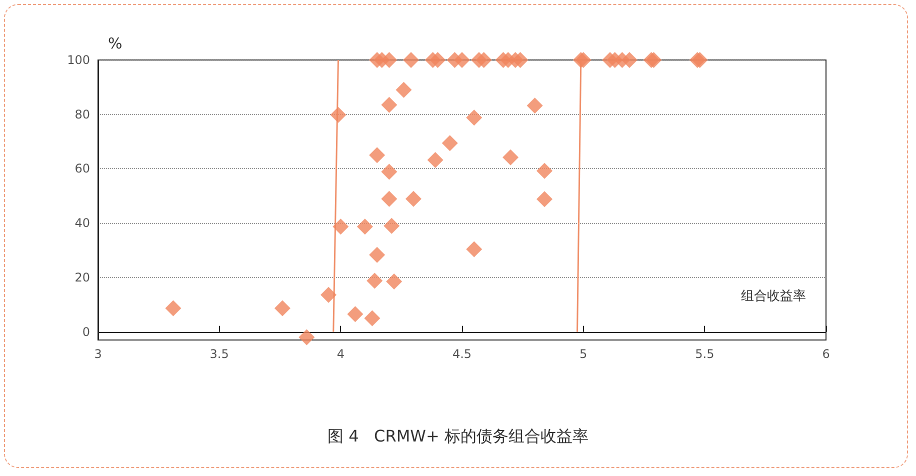  What do you see at coordinates (115, 43) in the screenshot?
I see `y-axis-title: %` at bounding box center [115, 43].